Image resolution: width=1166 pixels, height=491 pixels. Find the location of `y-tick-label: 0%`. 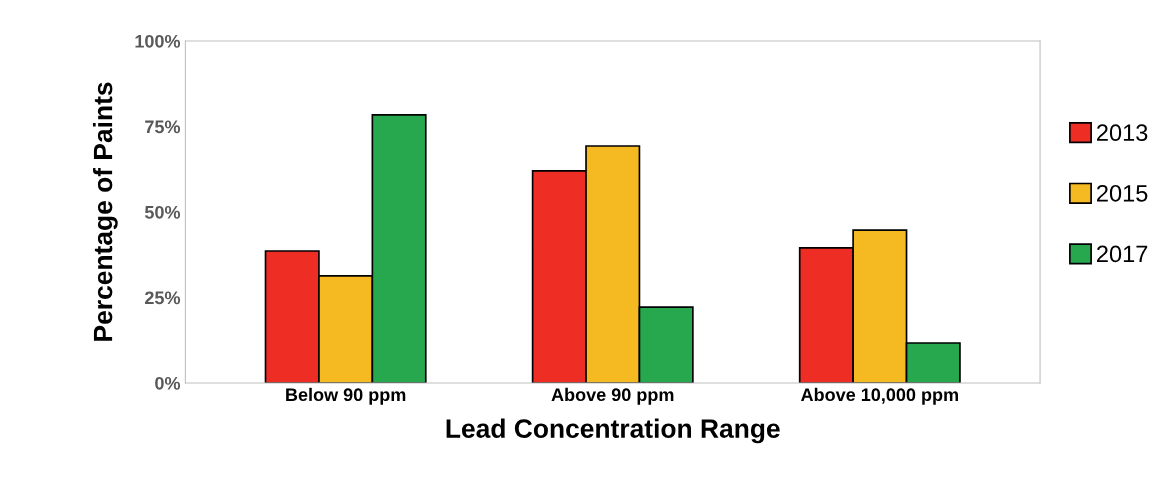

y-tick-label: 0% is located at coordinates (168, 383).